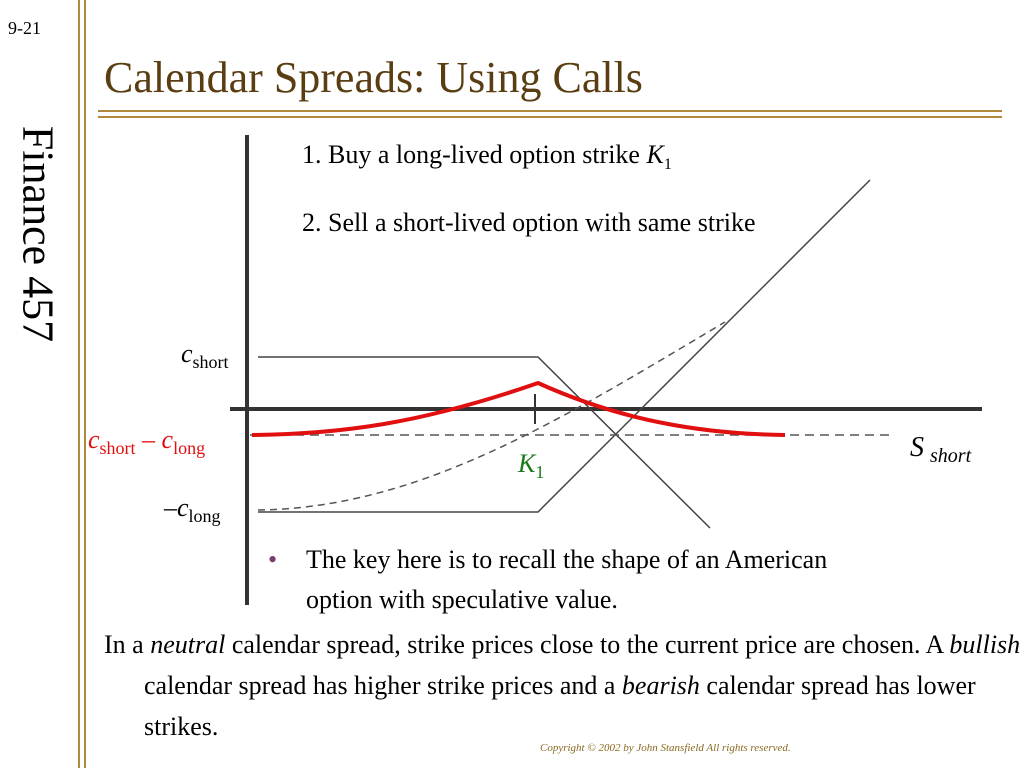 Image resolution: width=1024 pixels, height=768 pixels. I want to click on strike-label: K1, so click(530, 465).